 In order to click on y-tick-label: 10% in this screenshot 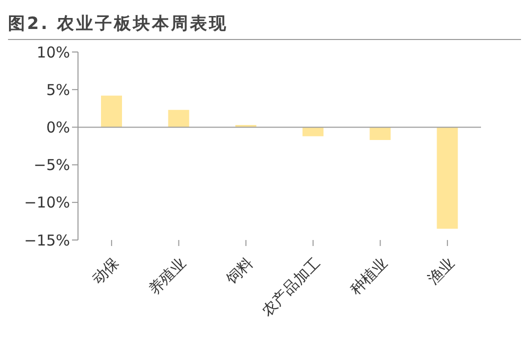, I will do `click(53, 52)`.